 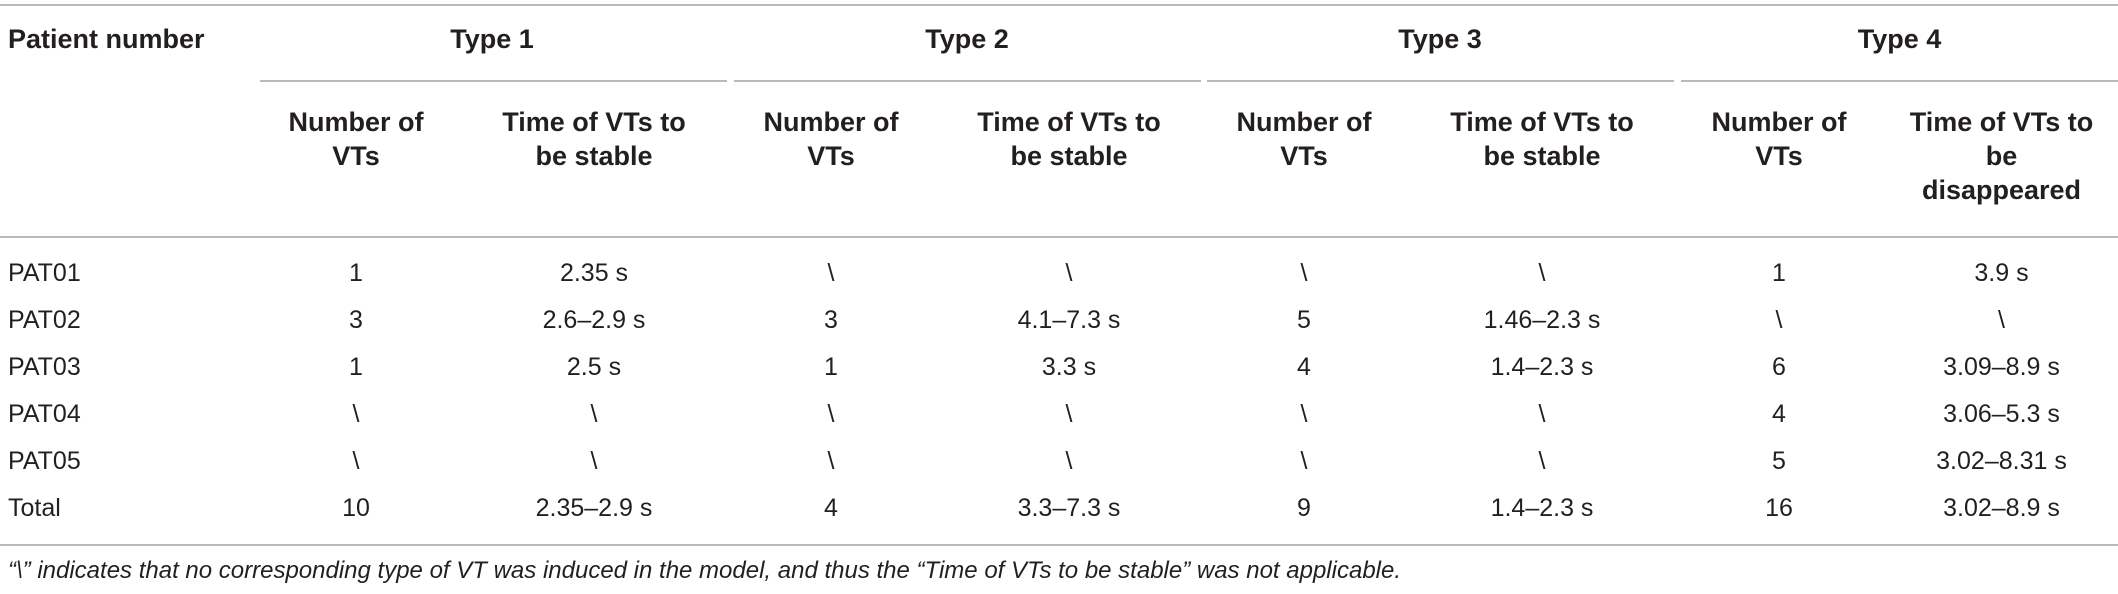 What do you see at coordinates (1440, 39) in the screenshot?
I see `group-header-type-3: Type 3` at bounding box center [1440, 39].